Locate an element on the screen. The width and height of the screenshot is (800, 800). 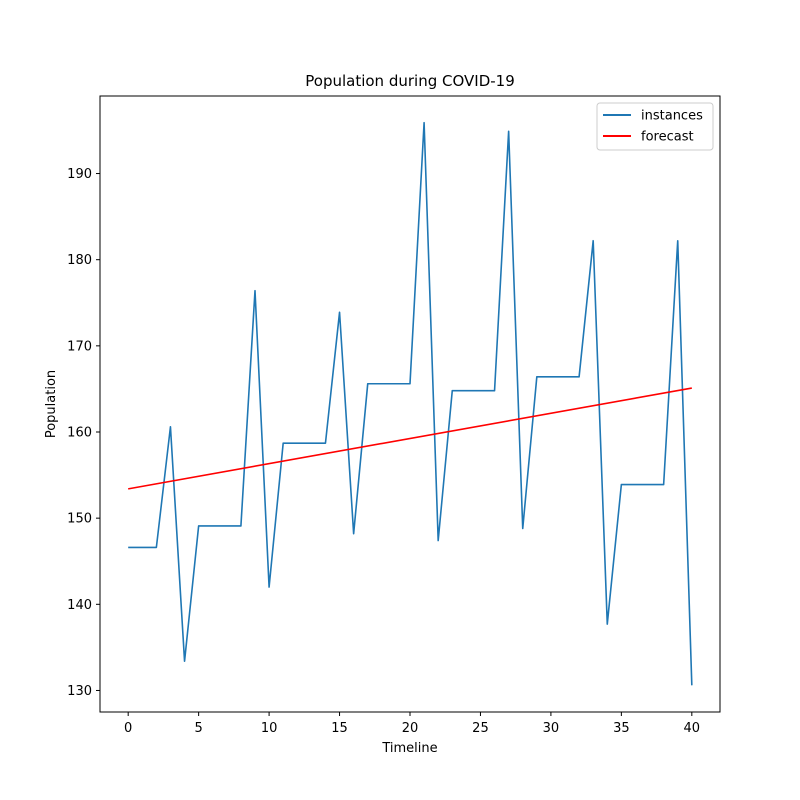
y-tick-label: 170 is located at coordinates (79, 346).